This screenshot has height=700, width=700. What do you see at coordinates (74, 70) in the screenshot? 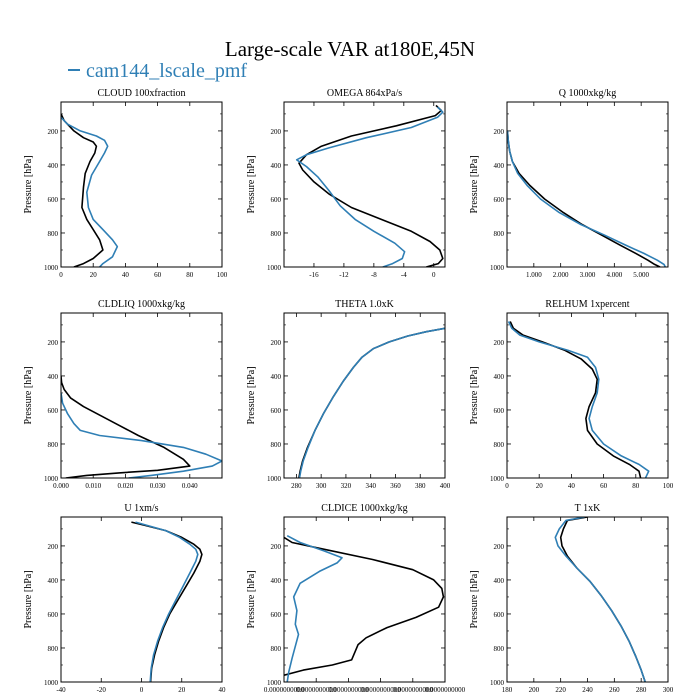
I see `legend-line-icon` at bounding box center [74, 70].